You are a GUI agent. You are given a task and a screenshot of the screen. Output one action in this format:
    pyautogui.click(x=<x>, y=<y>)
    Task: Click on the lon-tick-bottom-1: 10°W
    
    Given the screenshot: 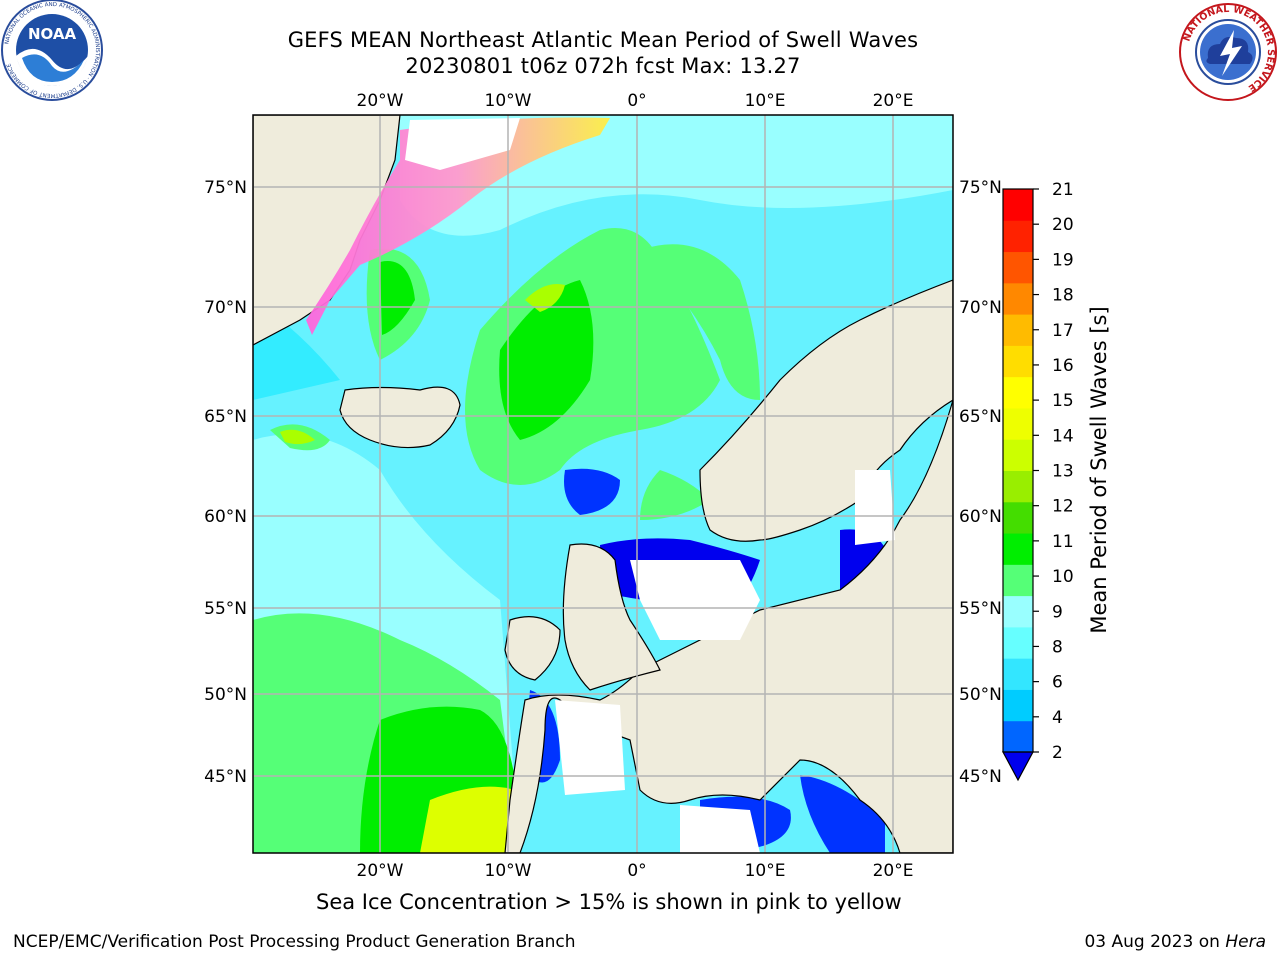 What is the action you would take?
    pyautogui.click(x=508, y=871)
    